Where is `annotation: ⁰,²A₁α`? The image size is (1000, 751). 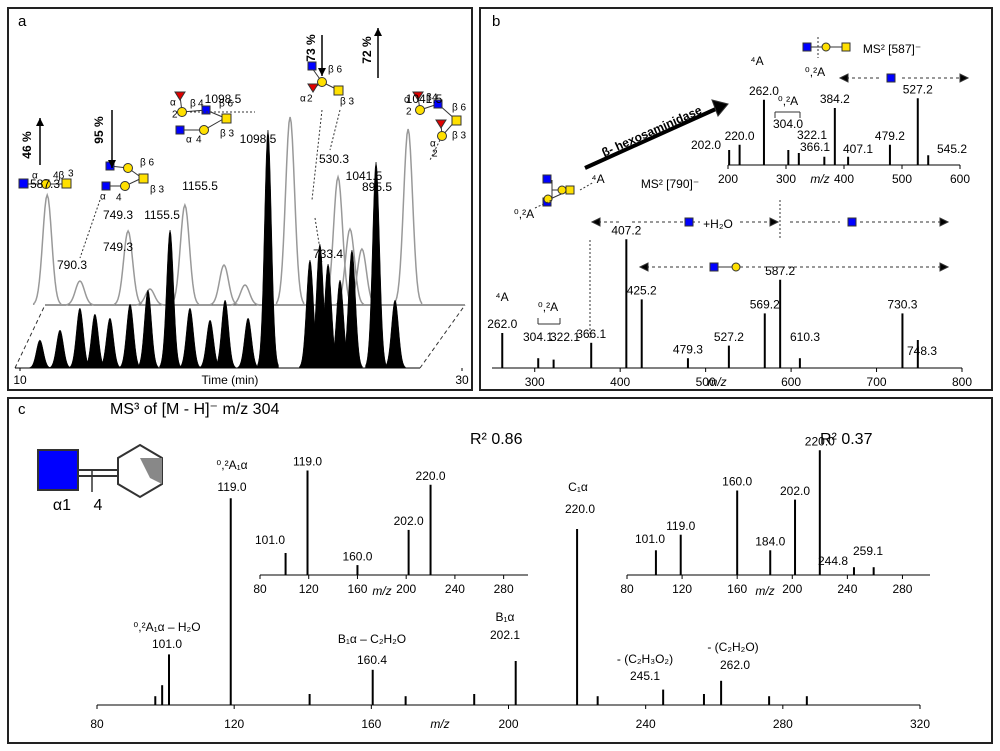
annotation: ⁰,²A₁α is located at coordinates (231, 465).